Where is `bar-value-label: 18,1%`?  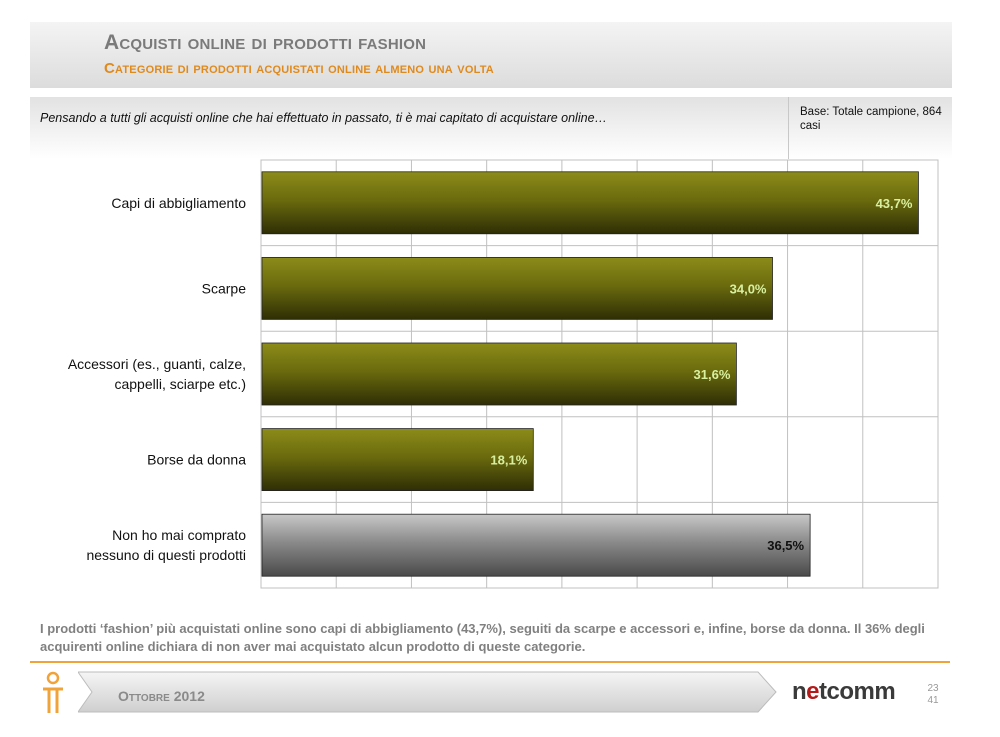 bar-value-label: 18,1% is located at coordinates (508, 460).